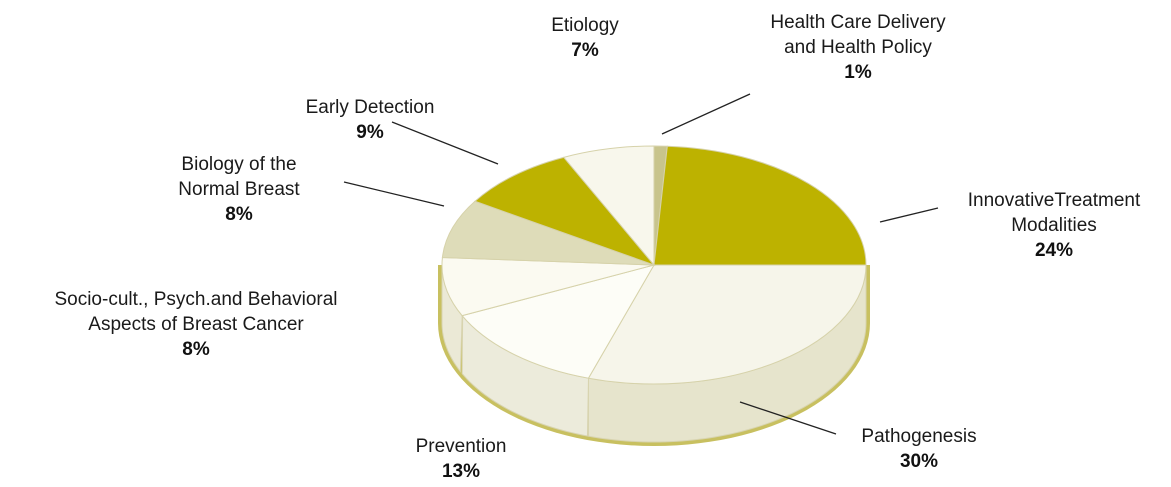  I want to click on slice-label-text: Normal Breast, so click(239, 189).